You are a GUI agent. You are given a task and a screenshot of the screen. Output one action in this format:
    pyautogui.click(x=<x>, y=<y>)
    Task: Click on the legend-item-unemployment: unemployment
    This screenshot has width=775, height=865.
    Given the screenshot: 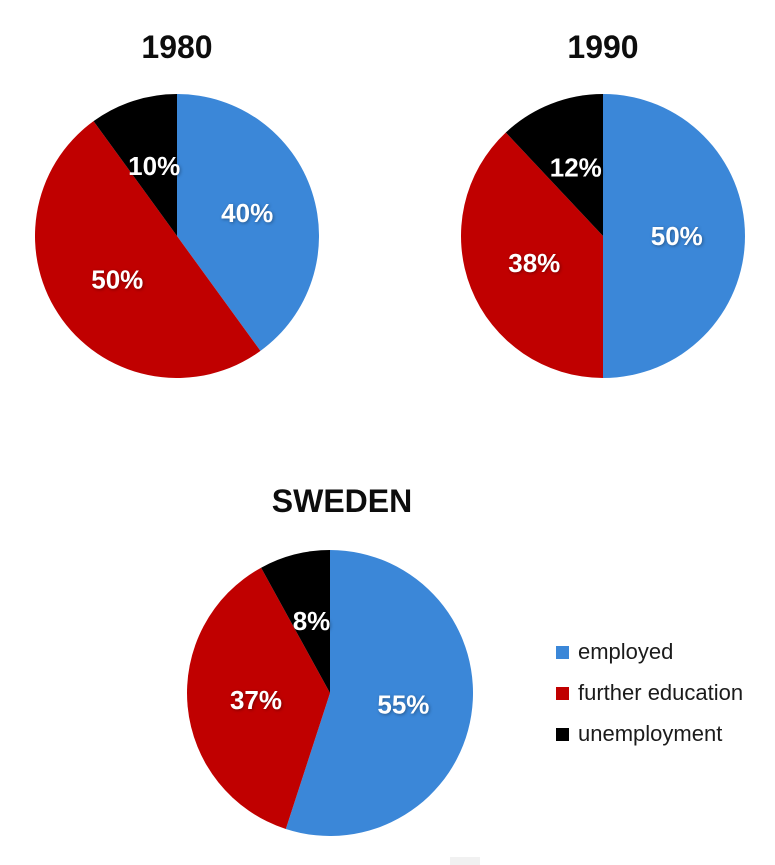 What is the action you would take?
    pyautogui.click(x=649, y=734)
    